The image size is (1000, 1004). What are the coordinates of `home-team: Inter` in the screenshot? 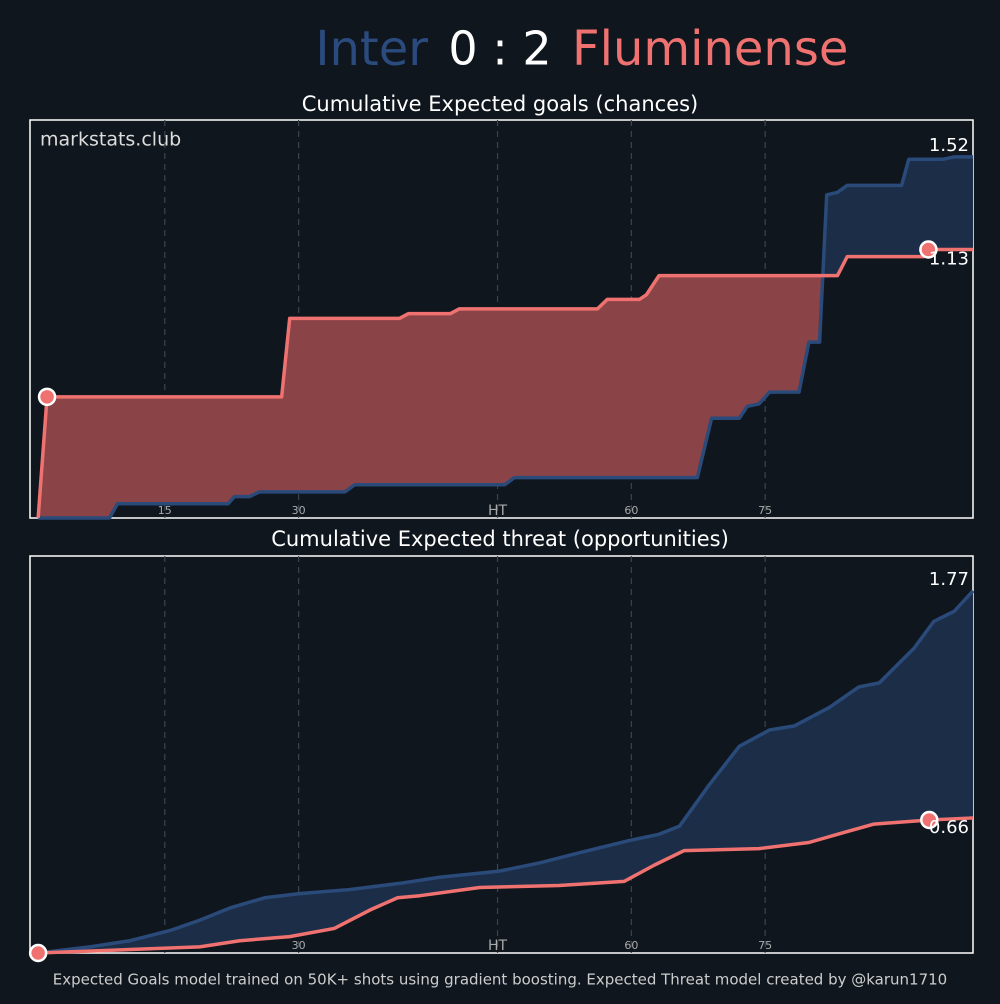 It's located at (371, 49).